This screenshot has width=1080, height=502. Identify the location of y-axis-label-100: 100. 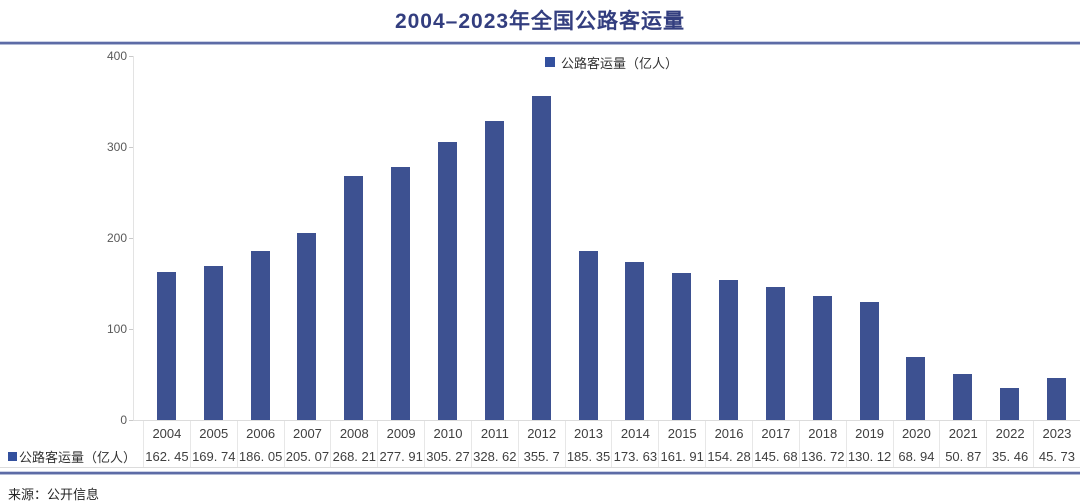
(116, 329).